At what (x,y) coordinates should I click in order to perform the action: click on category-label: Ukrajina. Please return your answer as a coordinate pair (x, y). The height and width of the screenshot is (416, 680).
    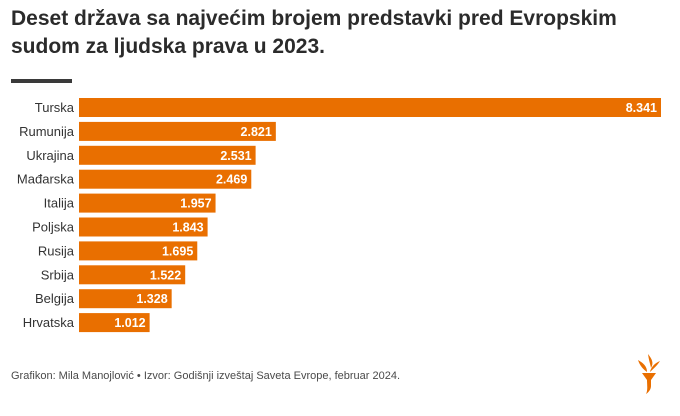
    Looking at the image, I should click on (50, 155).